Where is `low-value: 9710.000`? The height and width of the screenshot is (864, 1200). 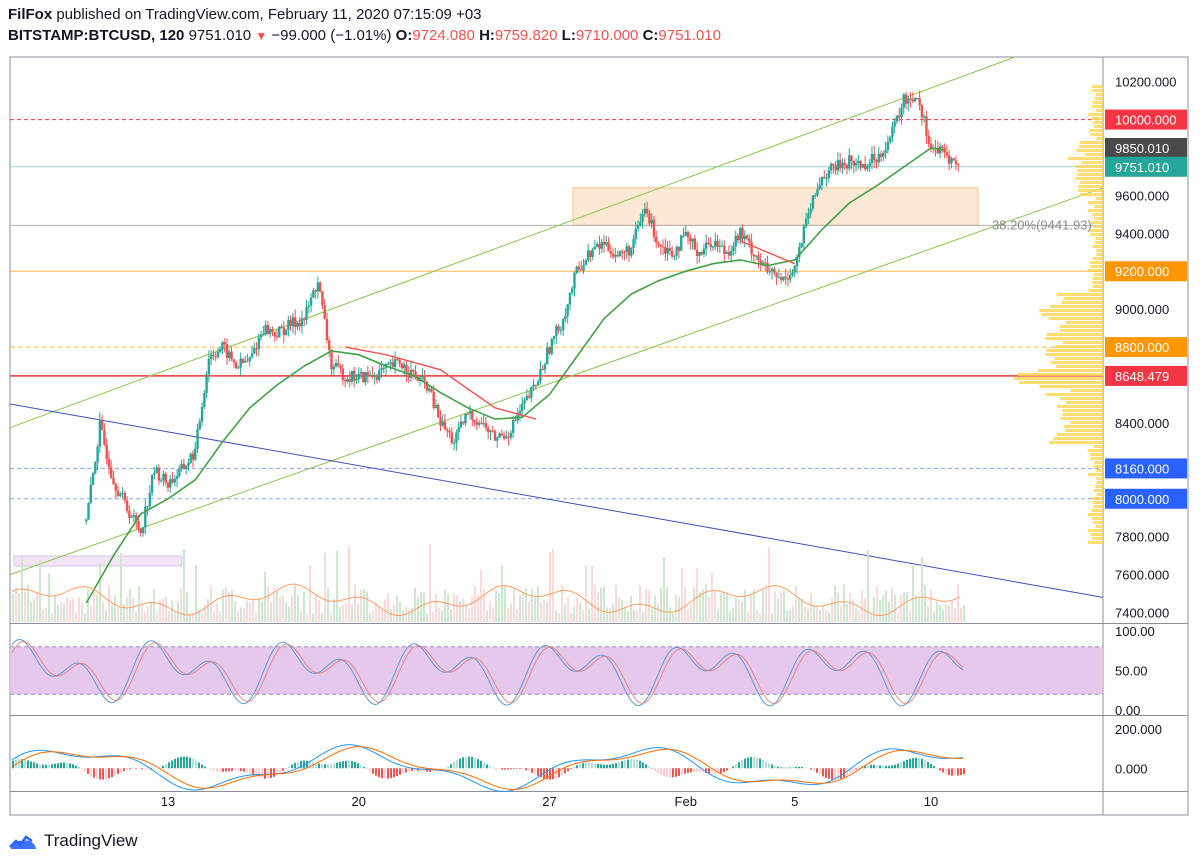 low-value: 9710.000 is located at coordinates (607, 35).